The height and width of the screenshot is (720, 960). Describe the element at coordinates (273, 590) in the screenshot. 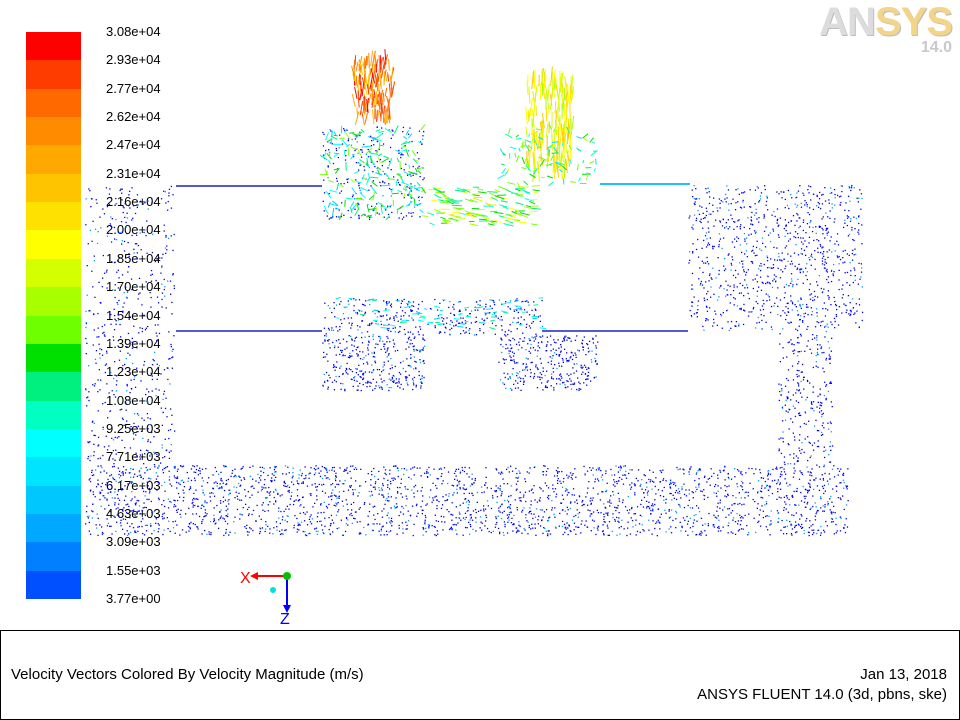

I see `triad-y-dot` at that location.